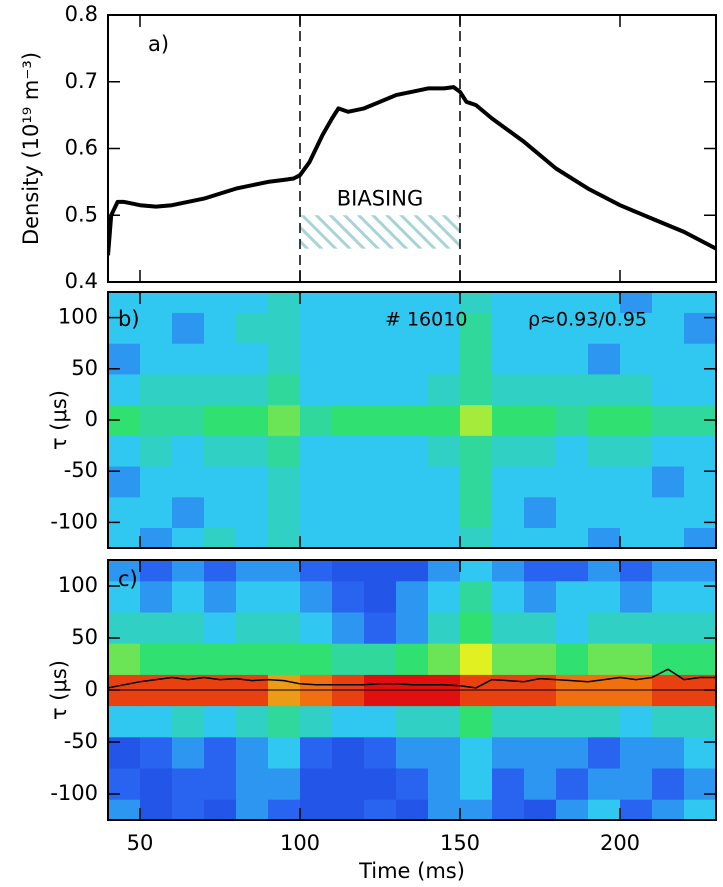 Image resolution: width=723 pixels, height=887 pixels. I want to click on annotation: # 16010, so click(426, 320).